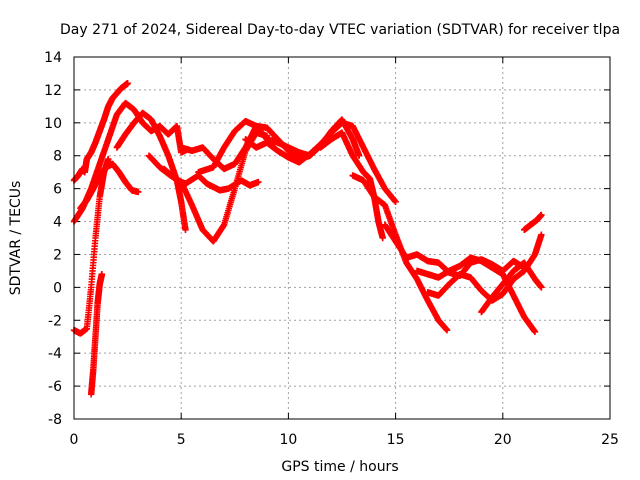  I want to click on y-tick-label: 8, so click(57, 157).